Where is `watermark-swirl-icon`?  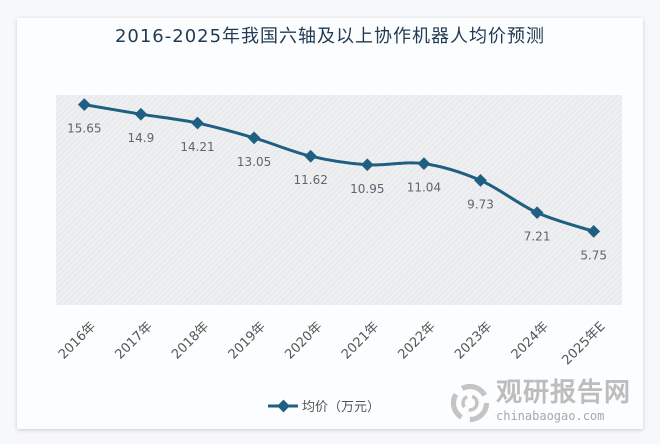
watermark-swirl-icon is located at coordinates (470, 403).